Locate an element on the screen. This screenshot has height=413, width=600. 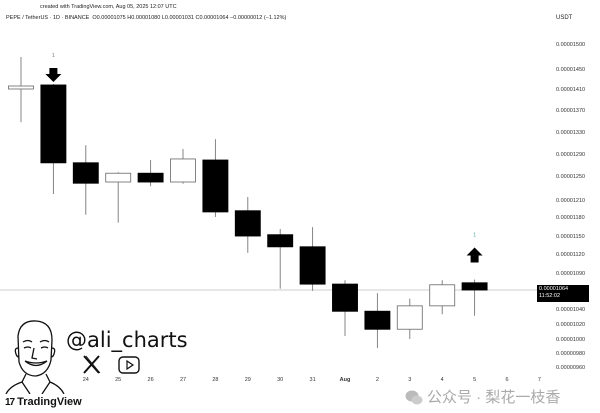
watermark-text: 公众号 · 梨花一枝香 is located at coordinates (494, 397).